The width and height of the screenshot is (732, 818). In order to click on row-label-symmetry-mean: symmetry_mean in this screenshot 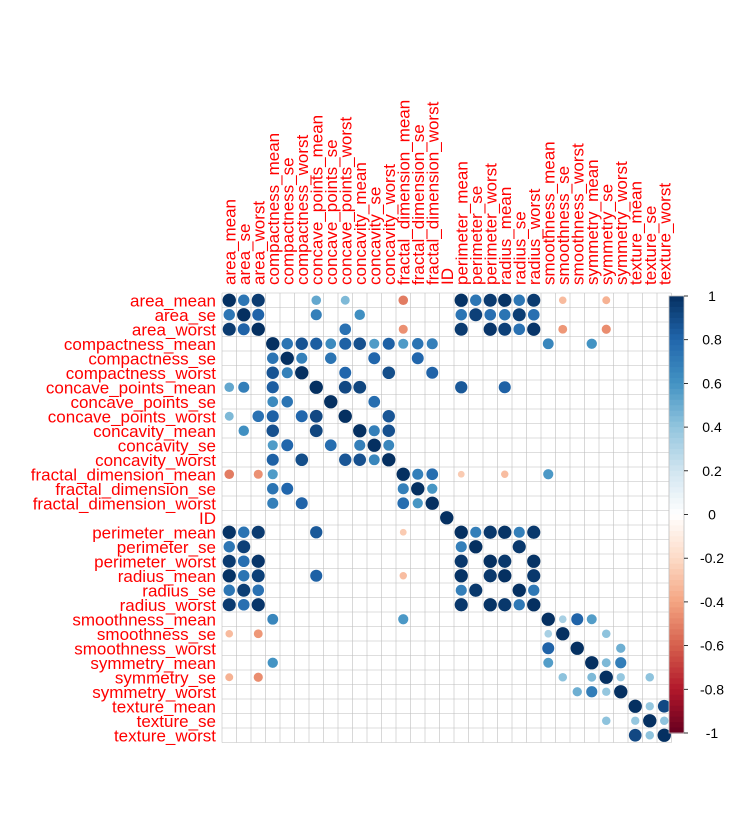, I will do `click(153, 663)`.